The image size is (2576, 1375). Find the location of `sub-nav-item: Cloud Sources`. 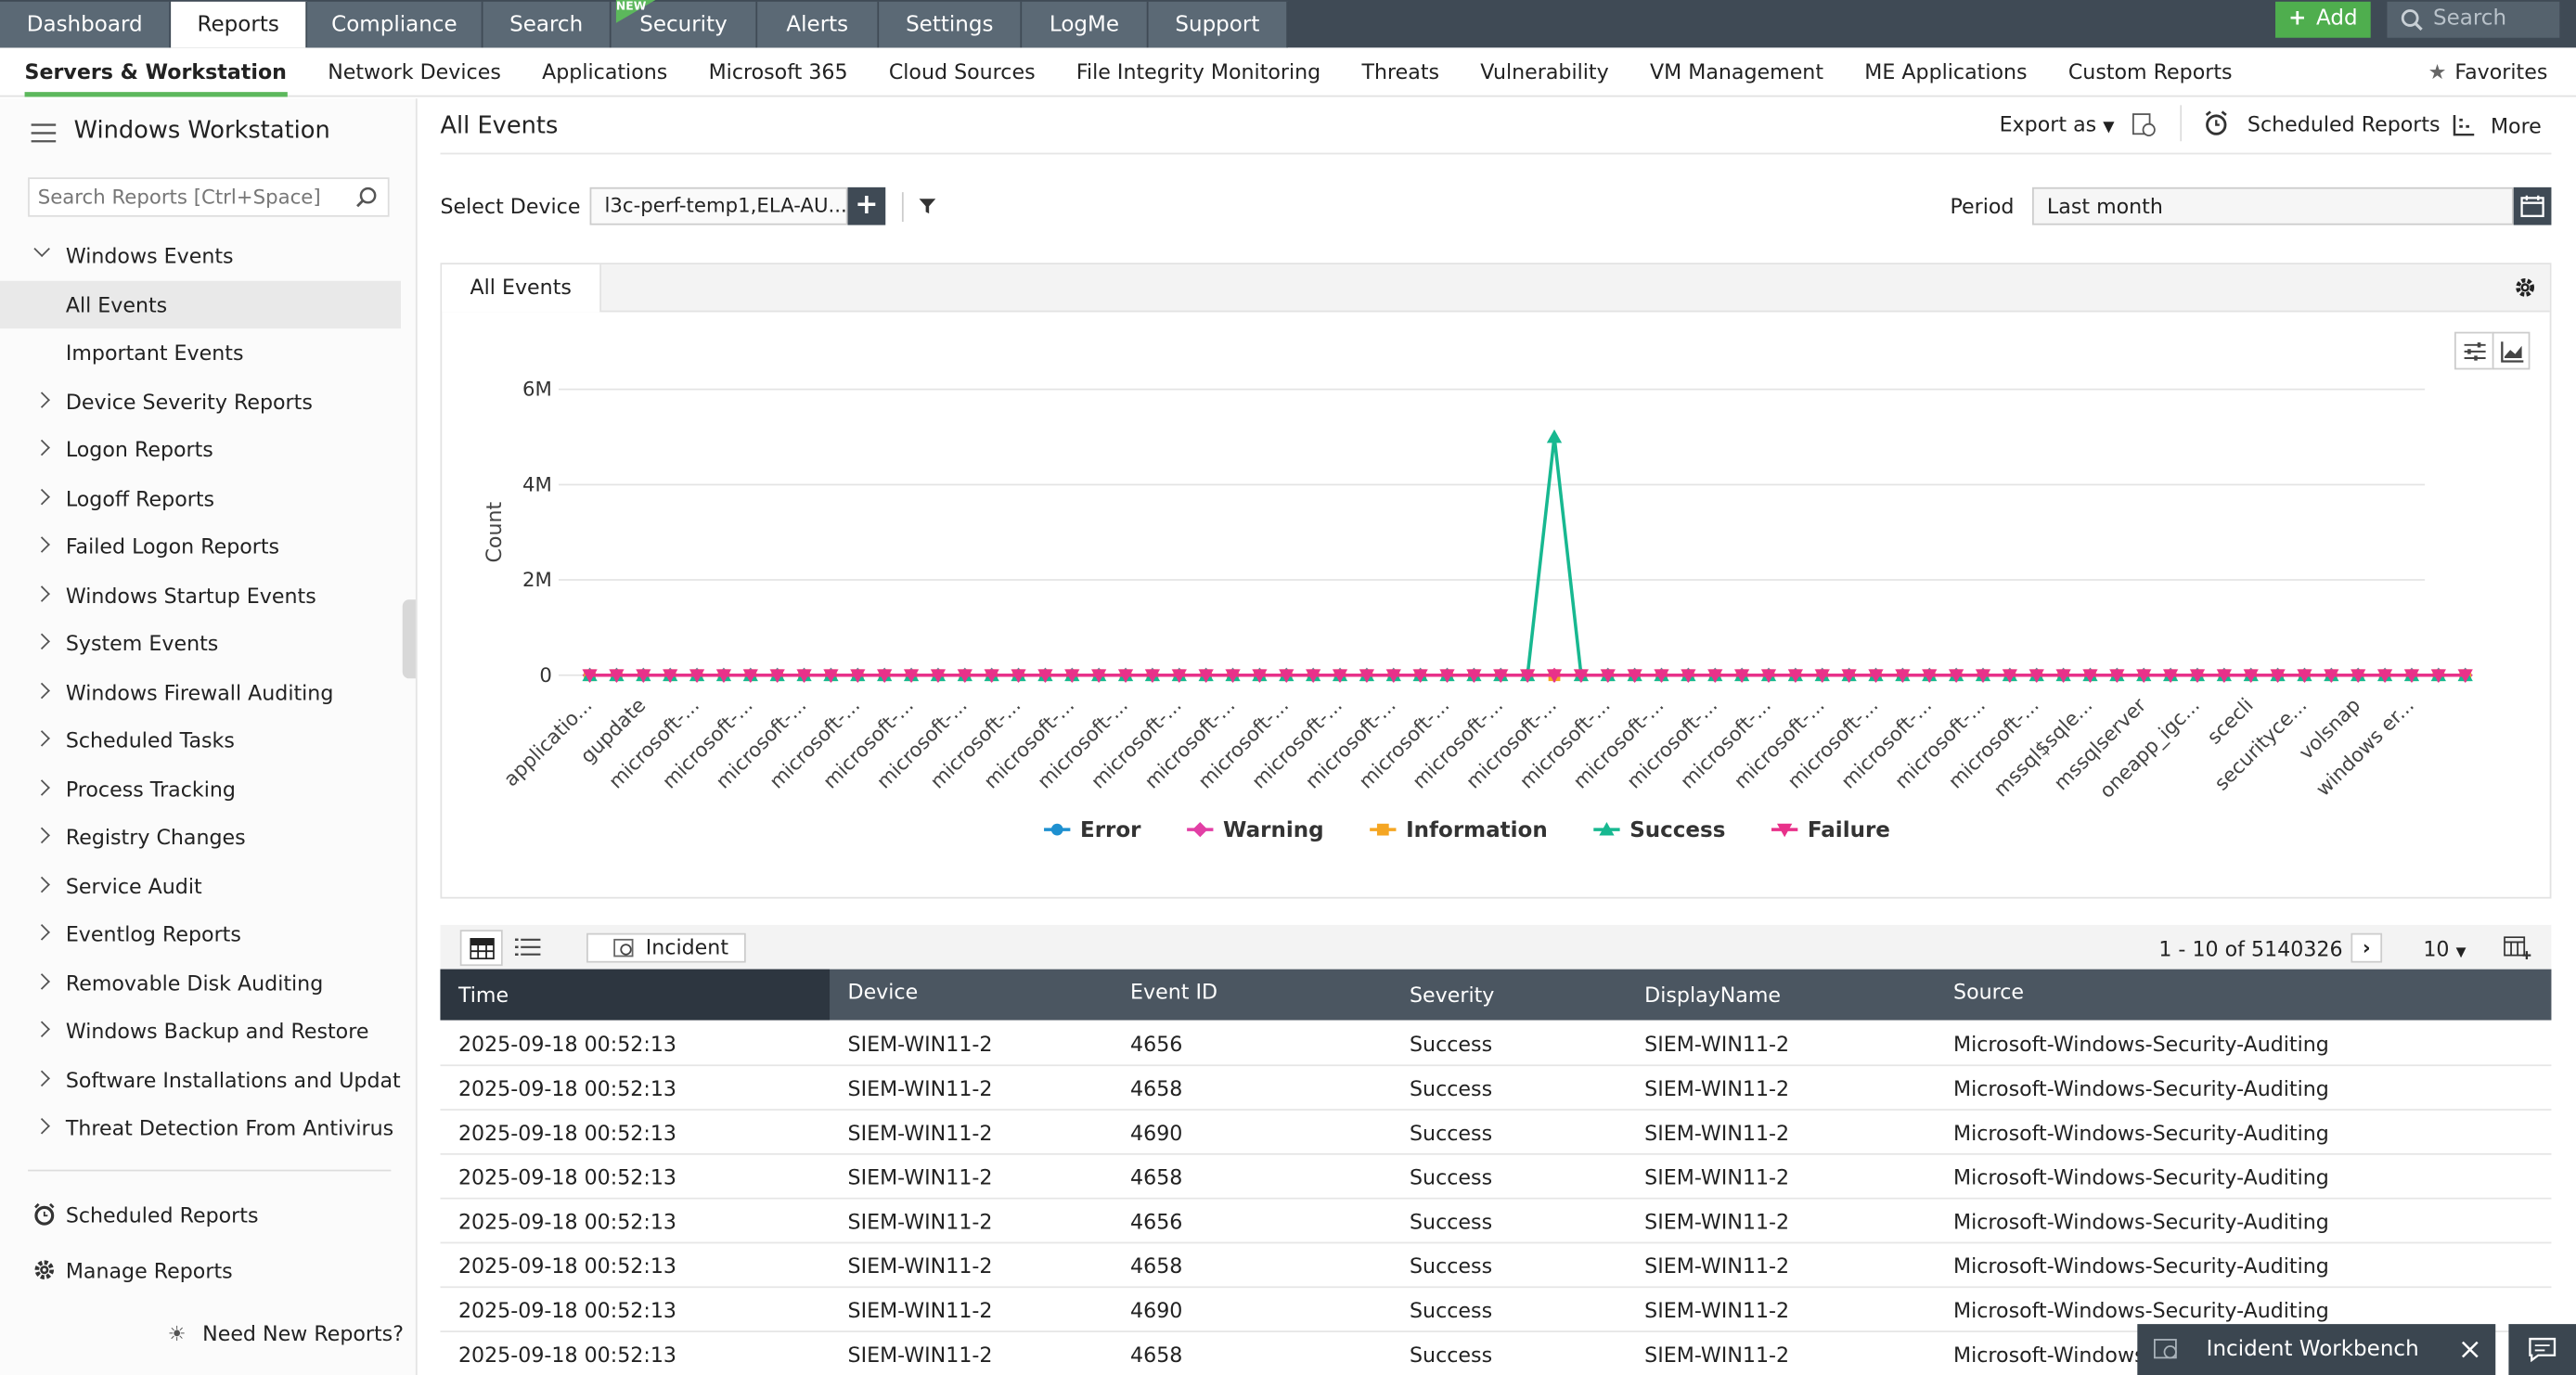

sub-nav-item: Cloud Sources is located at coordinates (962, 71).